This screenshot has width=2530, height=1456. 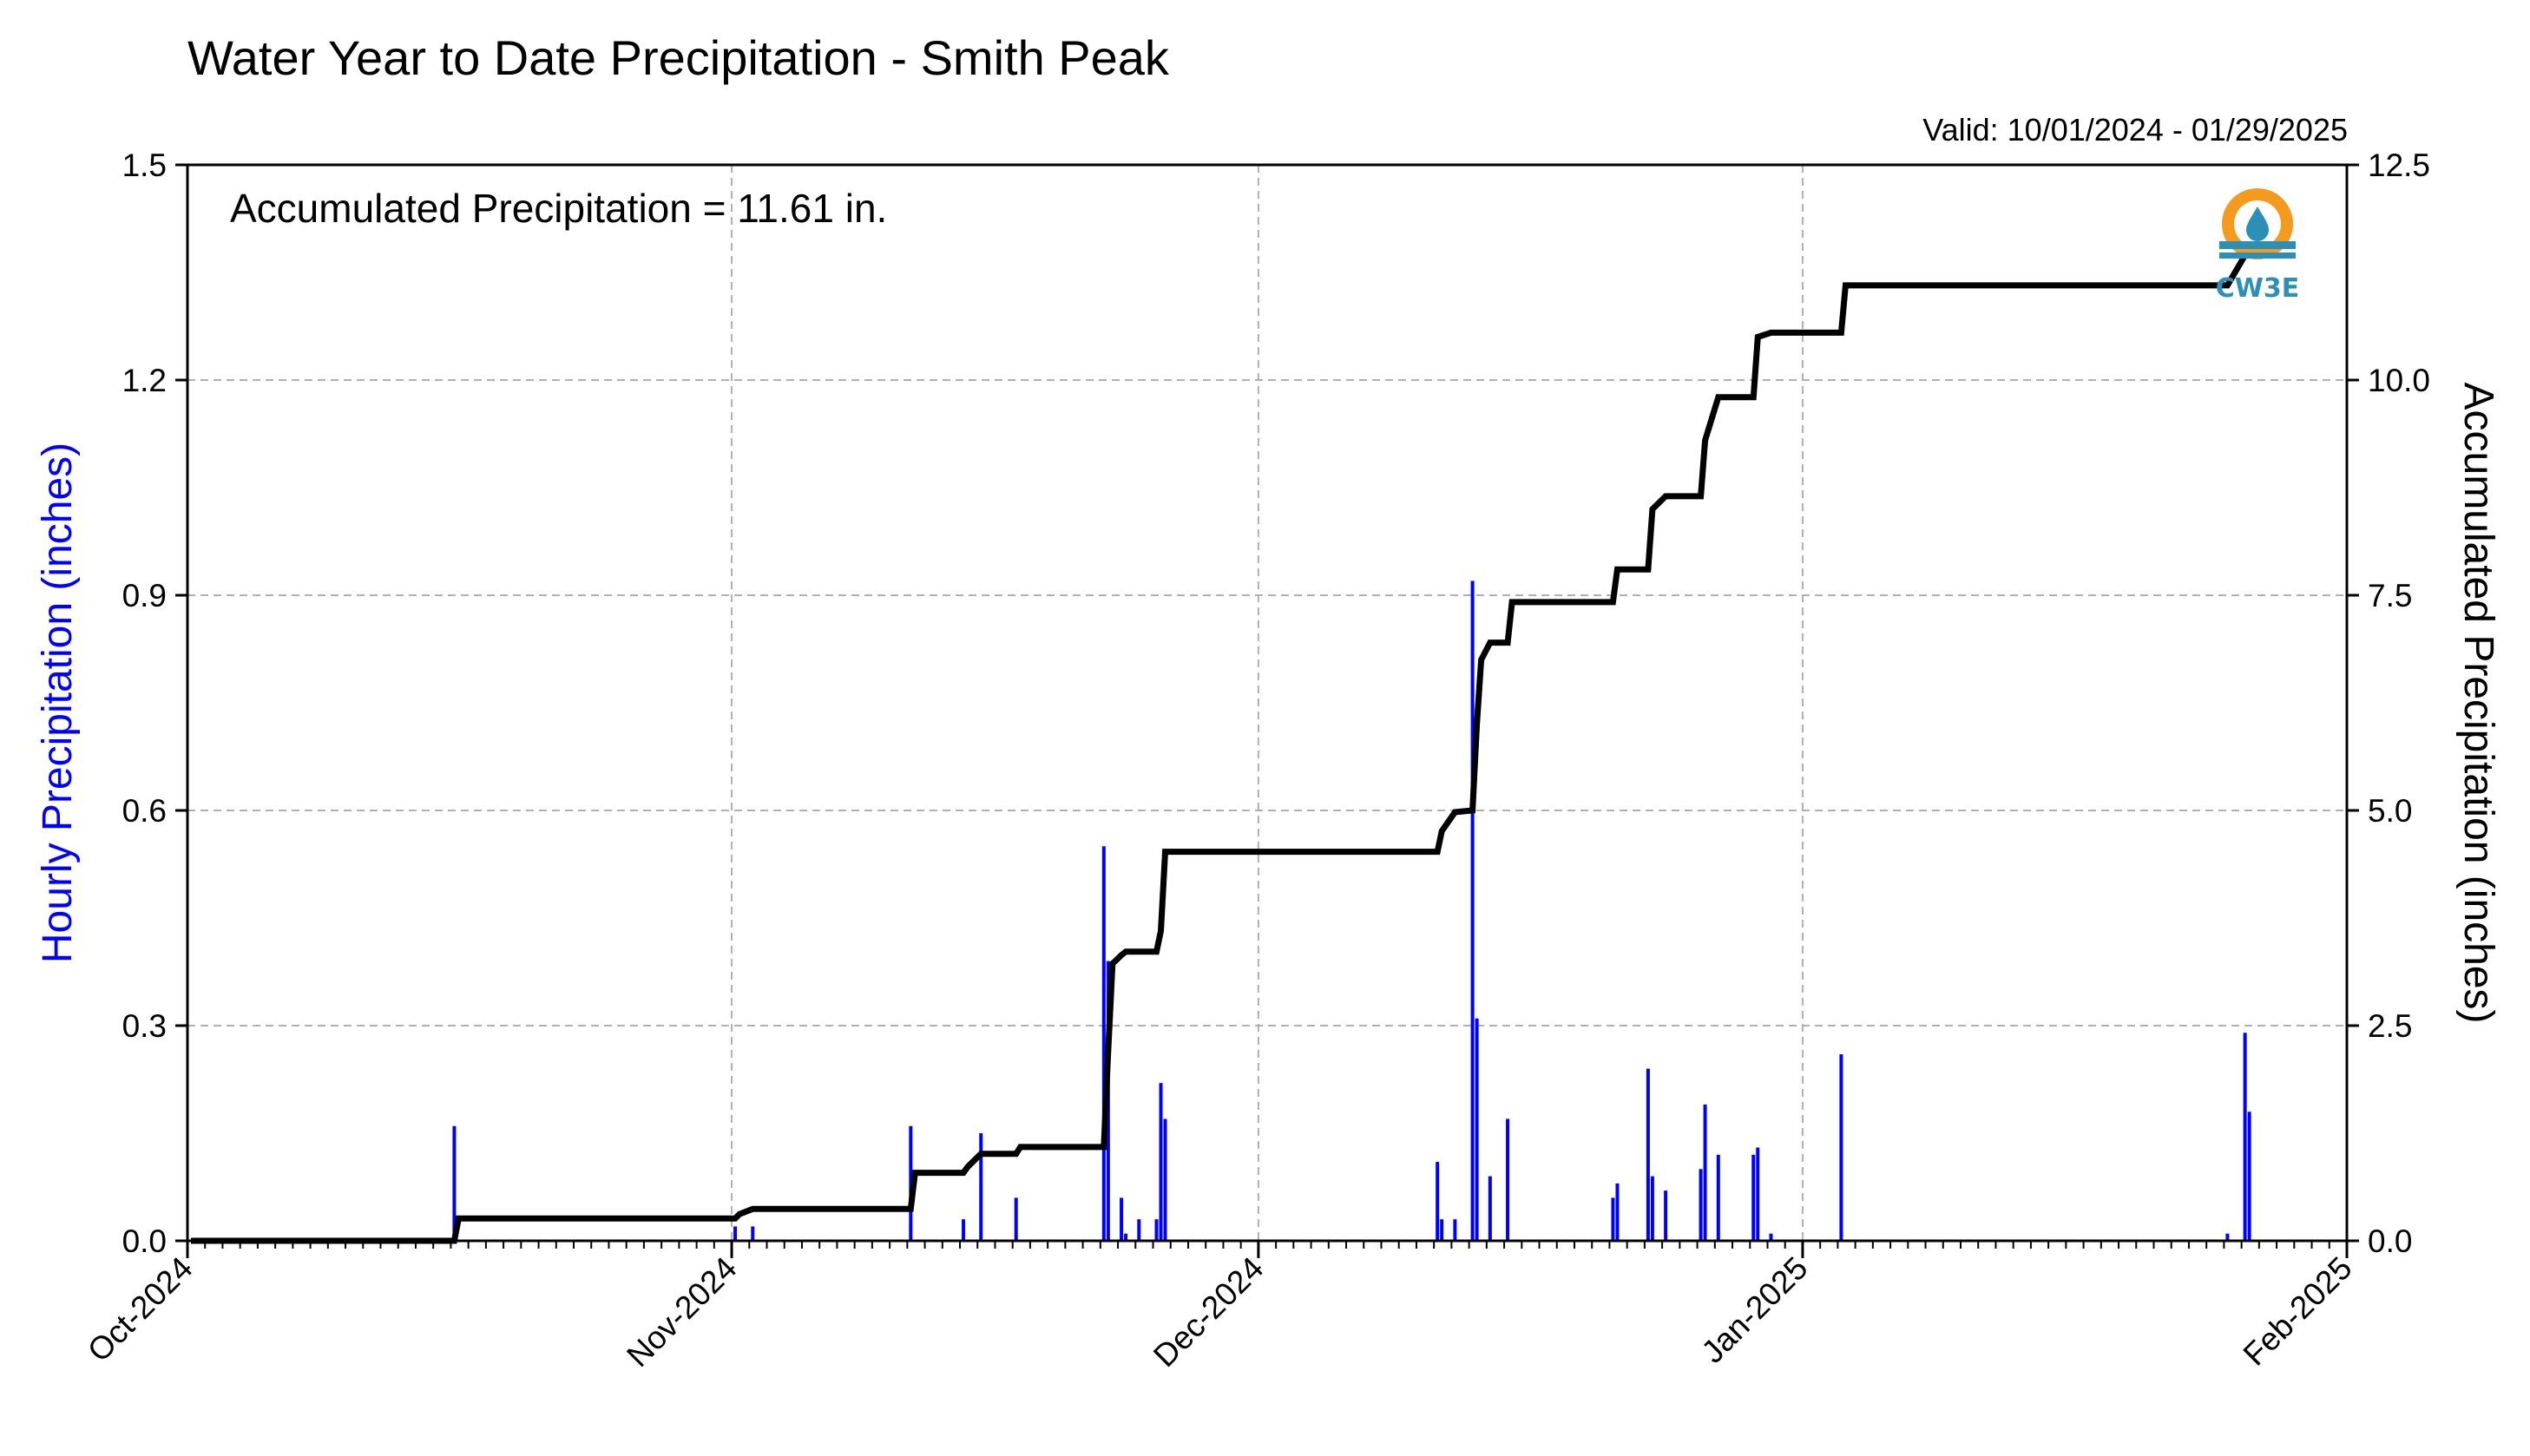 I want to click on accumulated-total-annotation: Accumulated Precipitation = 11.61 in., so click(x=558, y=208).